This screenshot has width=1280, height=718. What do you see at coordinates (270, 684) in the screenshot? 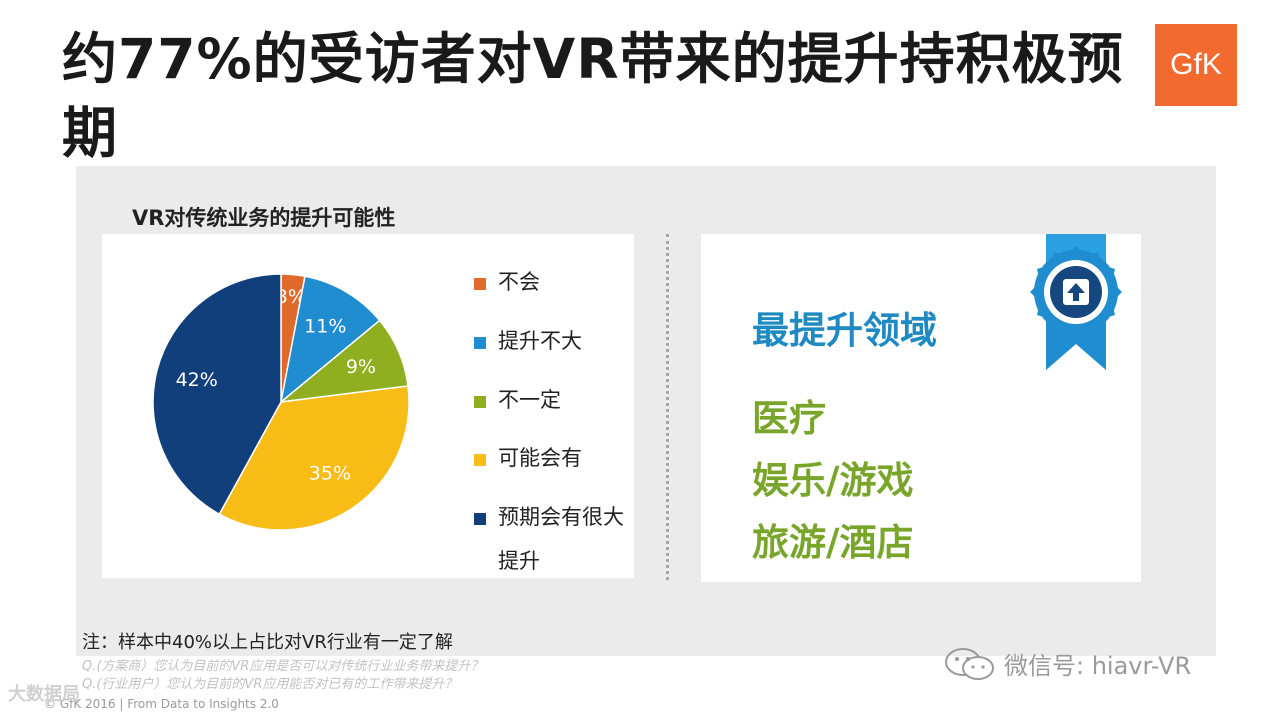
I see `survey-question: Q.(行业用户）您认为目前的VR应用能否对已有的工作带来提升？` at bounding box center [270, 684].